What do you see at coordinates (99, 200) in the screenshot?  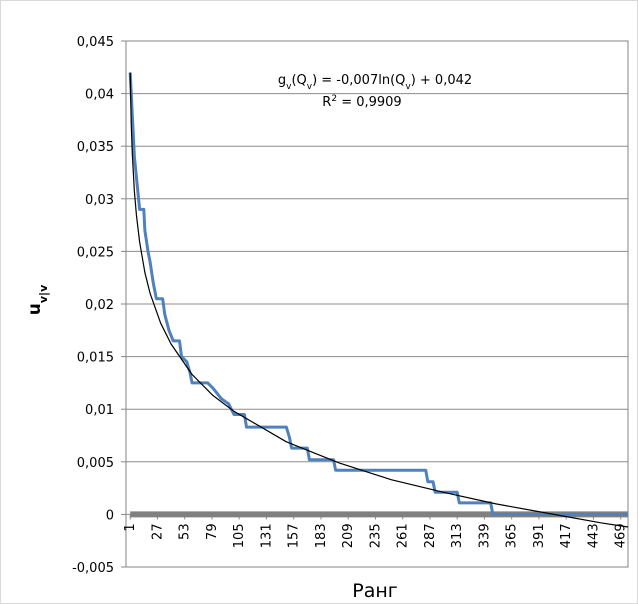 I see `y-tick-label: 0,03` at bounding box center [99, 200].